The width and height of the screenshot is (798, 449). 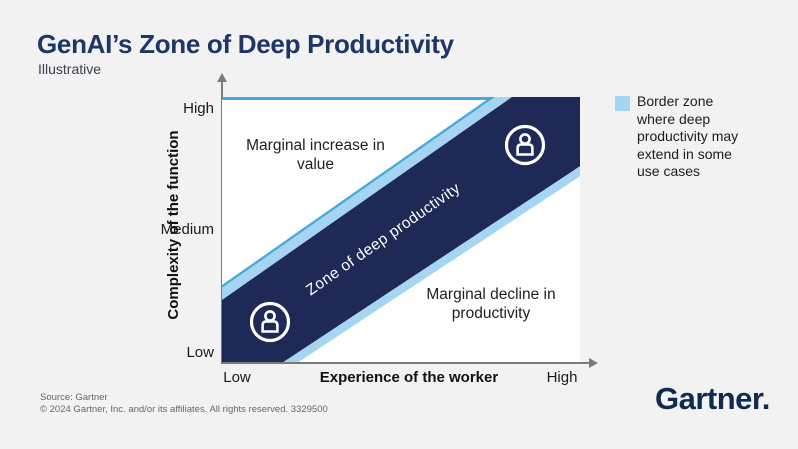 What do you see at coordinates (622, 103) in the screenshot?
I see `legend-border-zone-swatch` at bounding box center [622, 103].